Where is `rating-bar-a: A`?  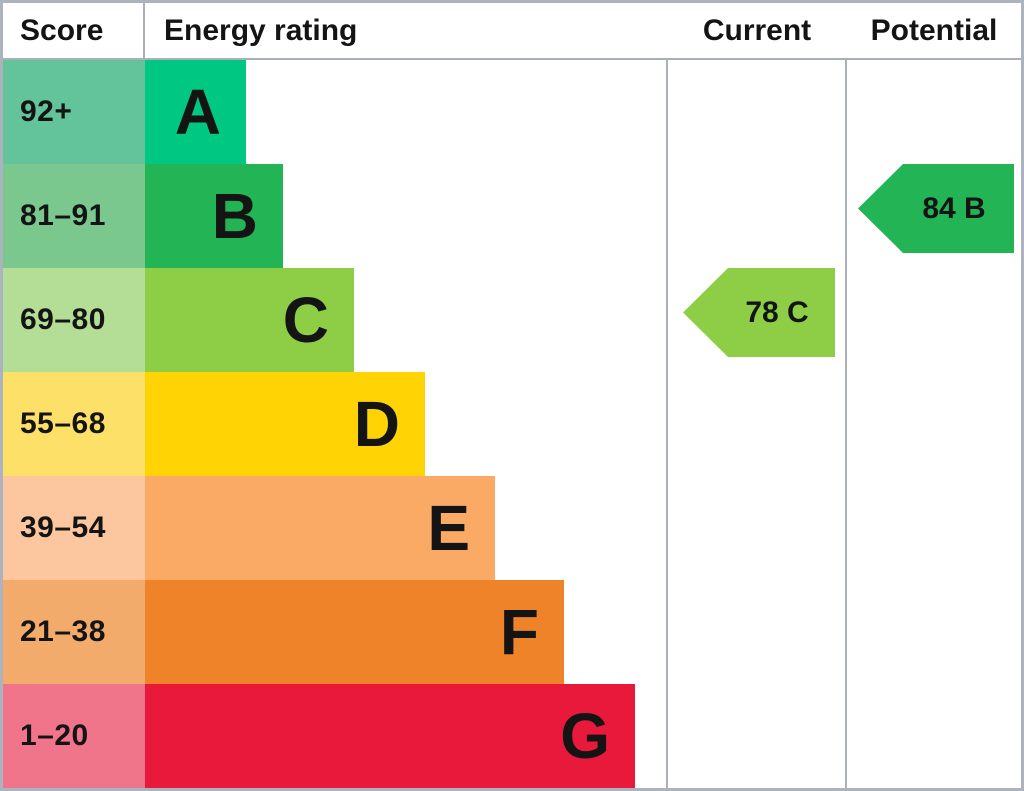 rating-bar-a: A is located at coordinates (195, 112).